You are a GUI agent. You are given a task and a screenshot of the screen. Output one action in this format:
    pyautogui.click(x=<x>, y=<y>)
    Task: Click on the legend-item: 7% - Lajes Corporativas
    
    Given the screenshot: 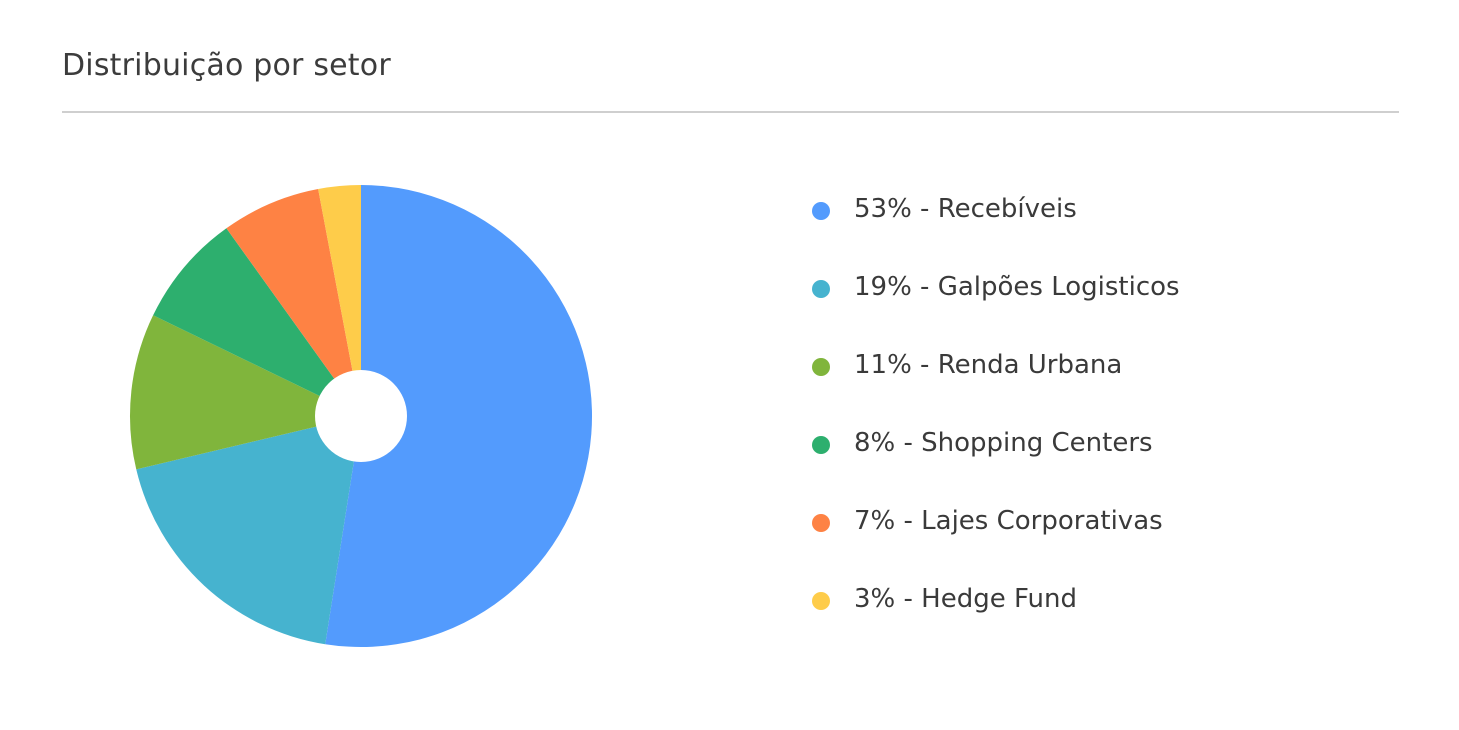 What is the action you would take?
    pyautogui.click(x=996, y=521)
    